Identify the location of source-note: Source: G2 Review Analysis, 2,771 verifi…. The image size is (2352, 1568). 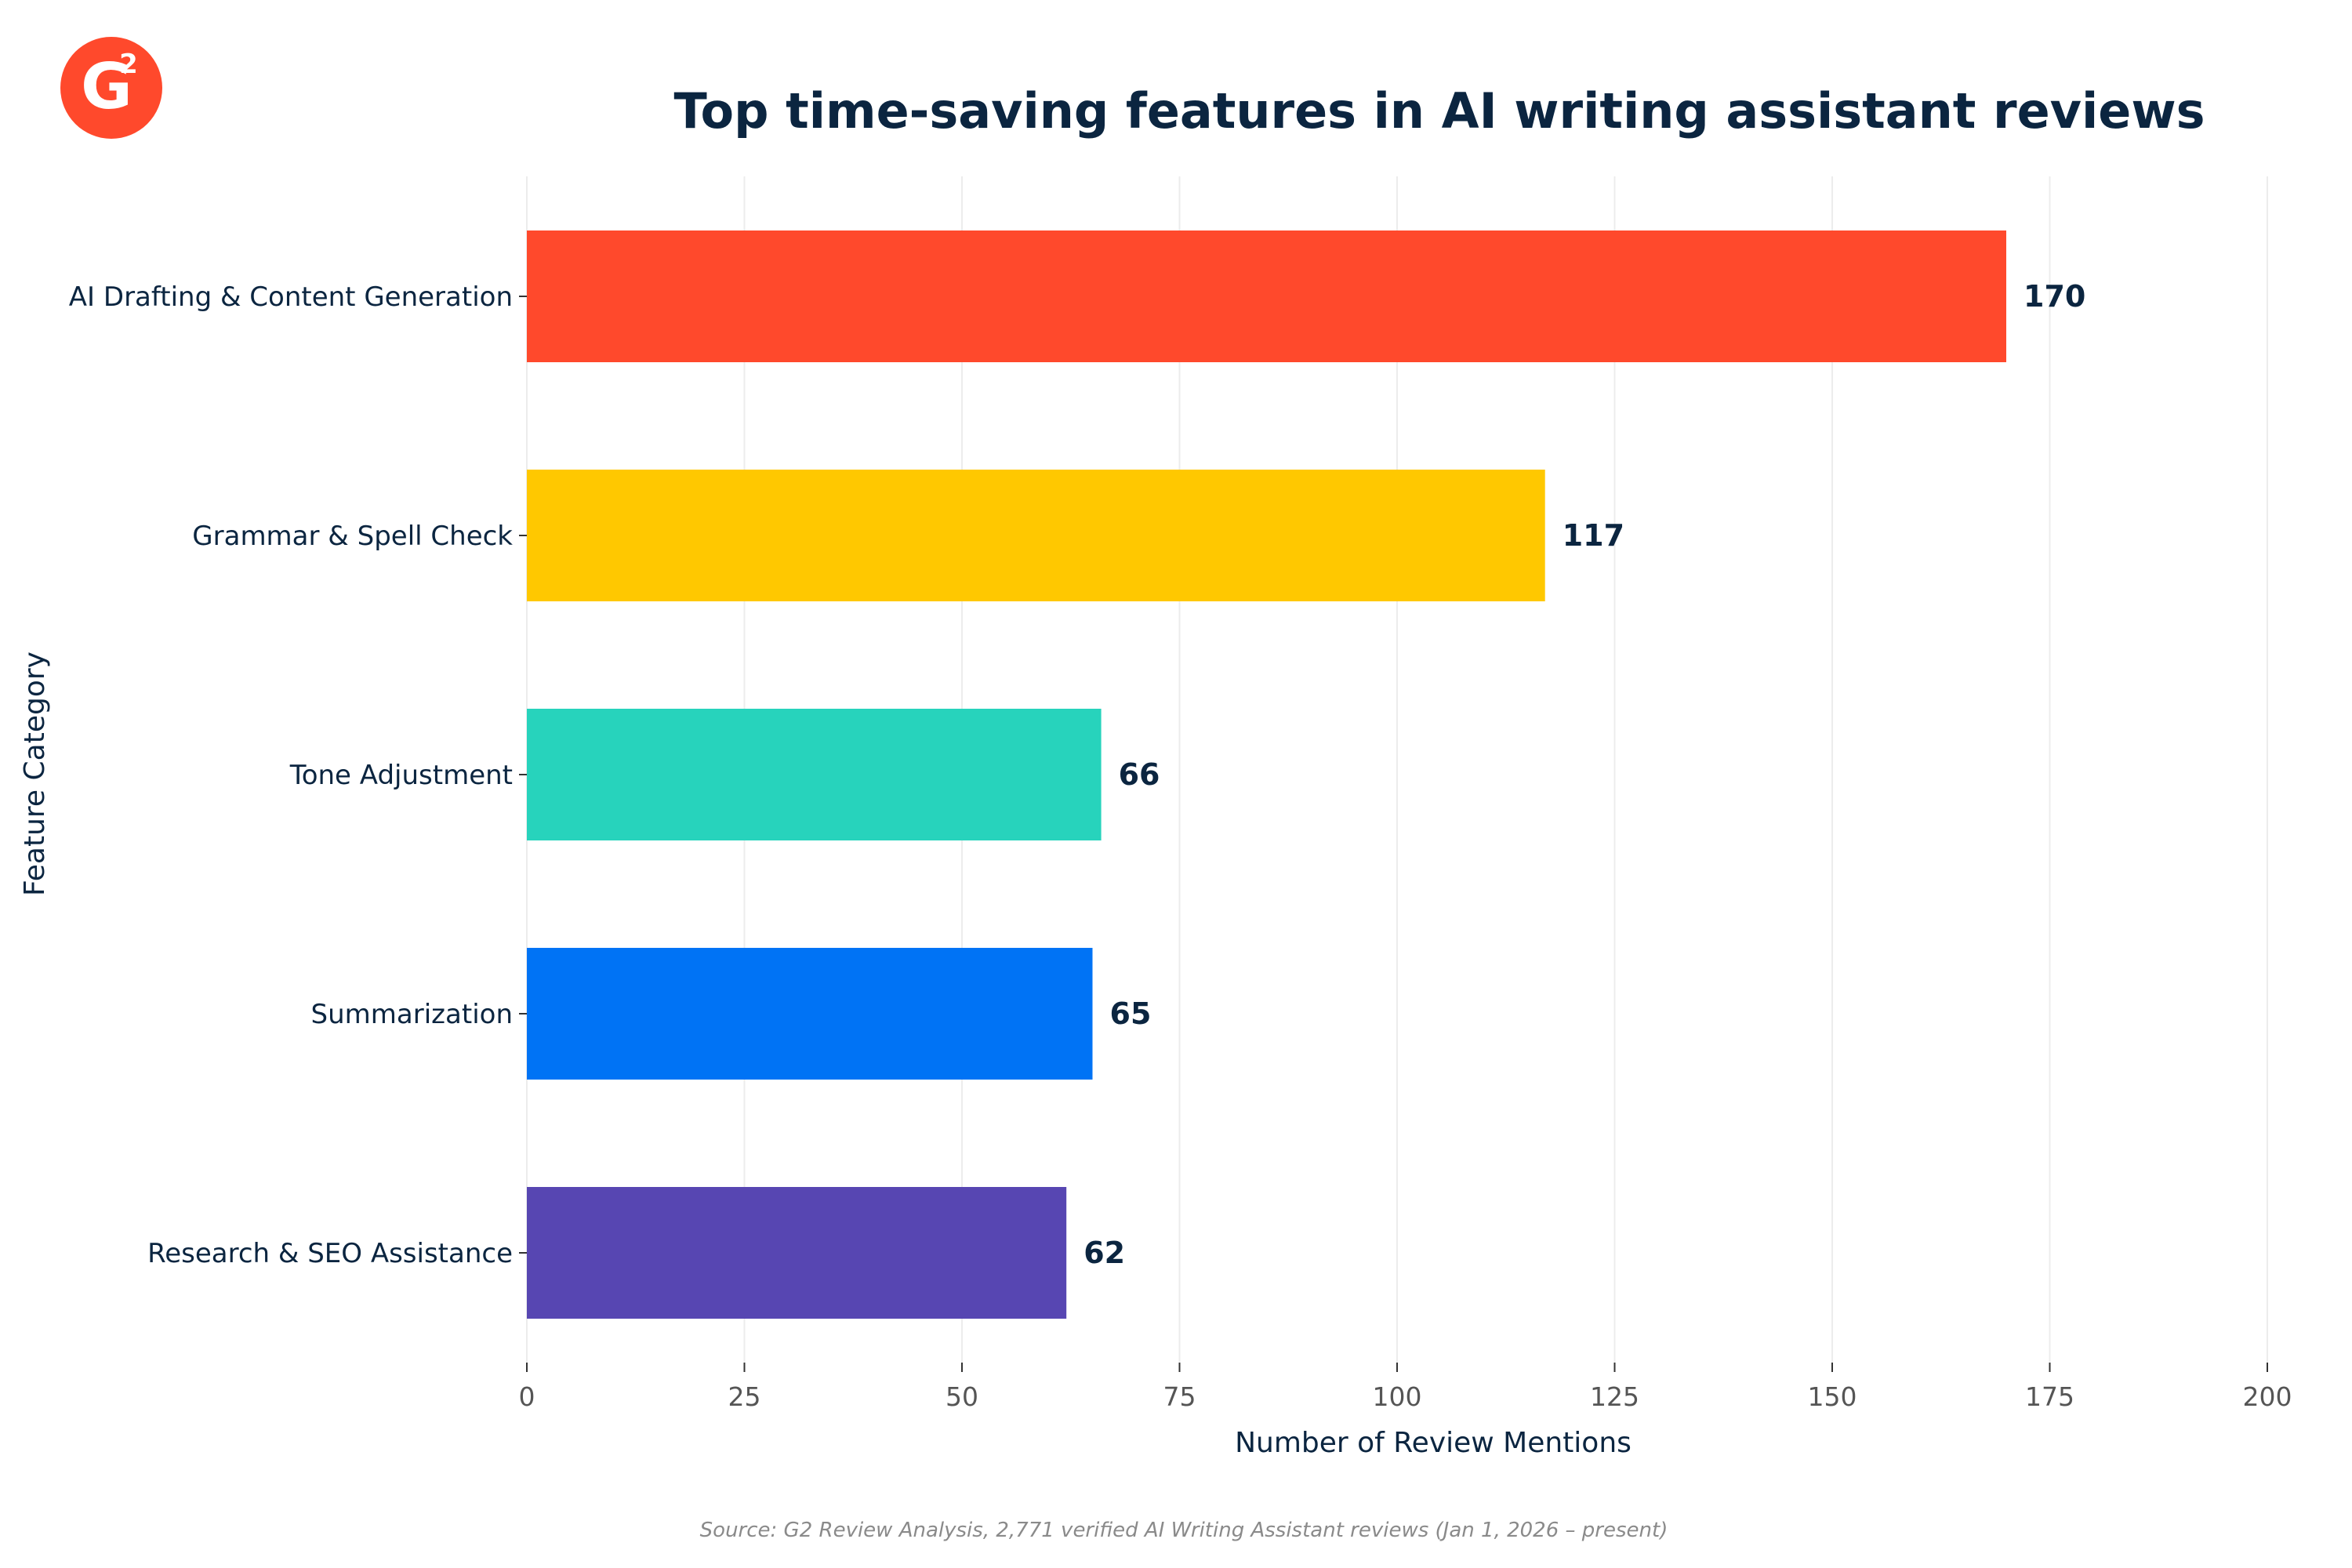
(1184, 1530).